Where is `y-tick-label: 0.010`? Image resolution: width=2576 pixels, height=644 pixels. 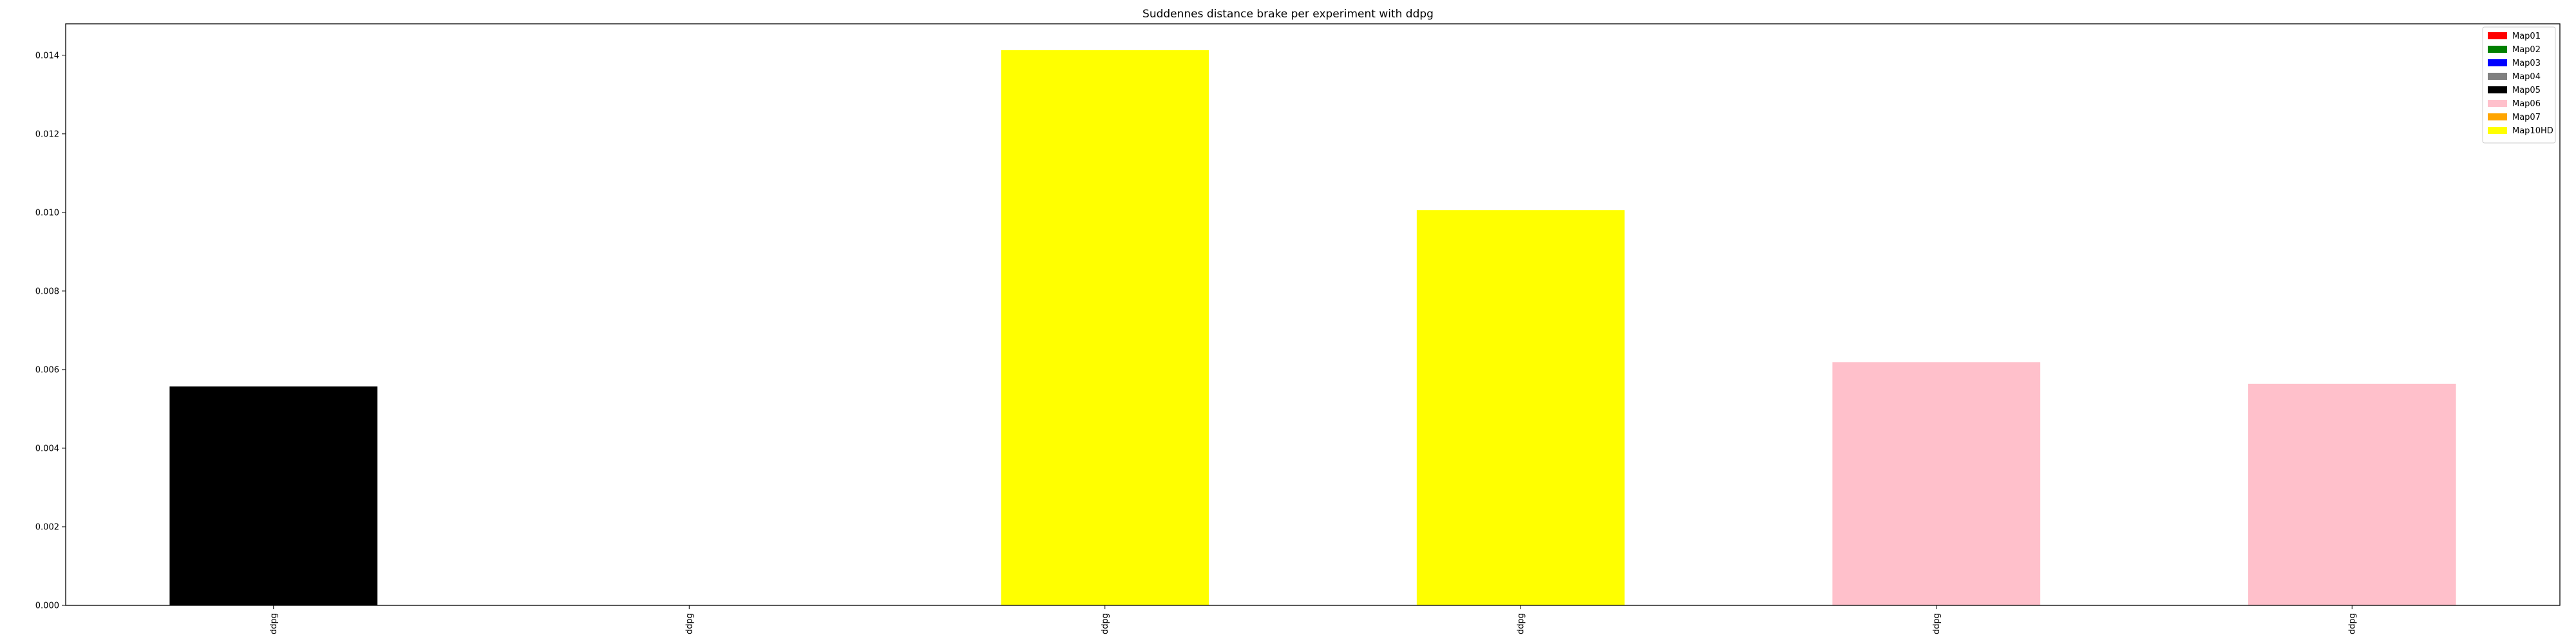 y-tick-label: 0.010 is located at coordinates (47, 213).